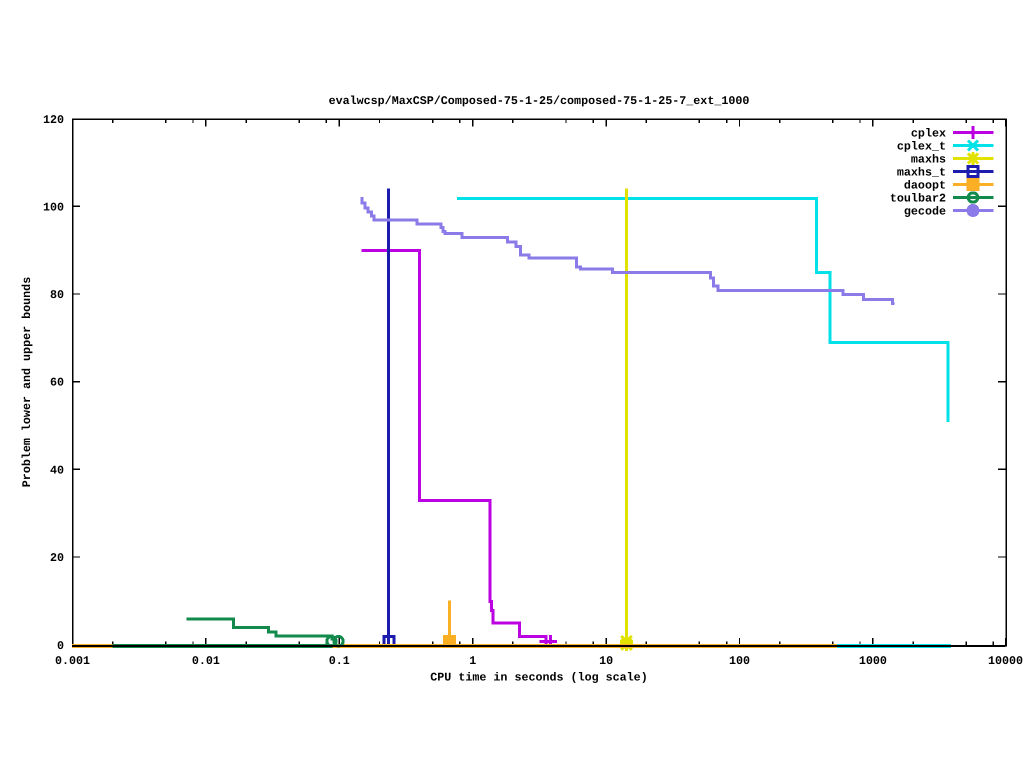  I want to click on svg-text: maxhs, so click(928, 160).